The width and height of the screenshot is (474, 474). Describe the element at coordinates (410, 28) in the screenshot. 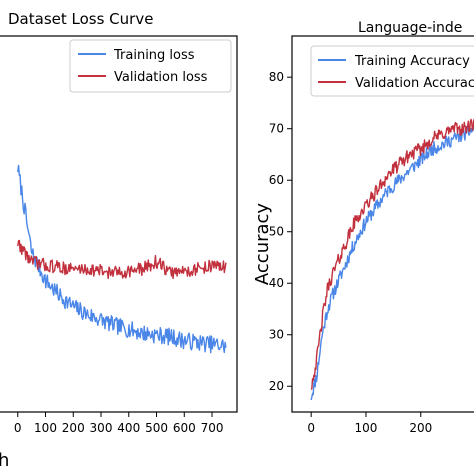

I see `right-chart-title: Language-inde` at that location.